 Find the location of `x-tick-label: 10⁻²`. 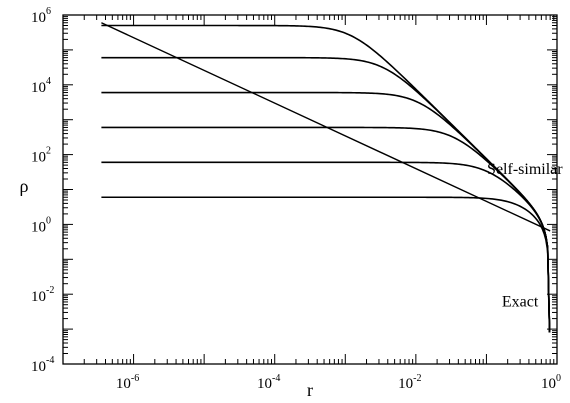

x-tick-label: 10⁻² is located at coordinates (409, 382).